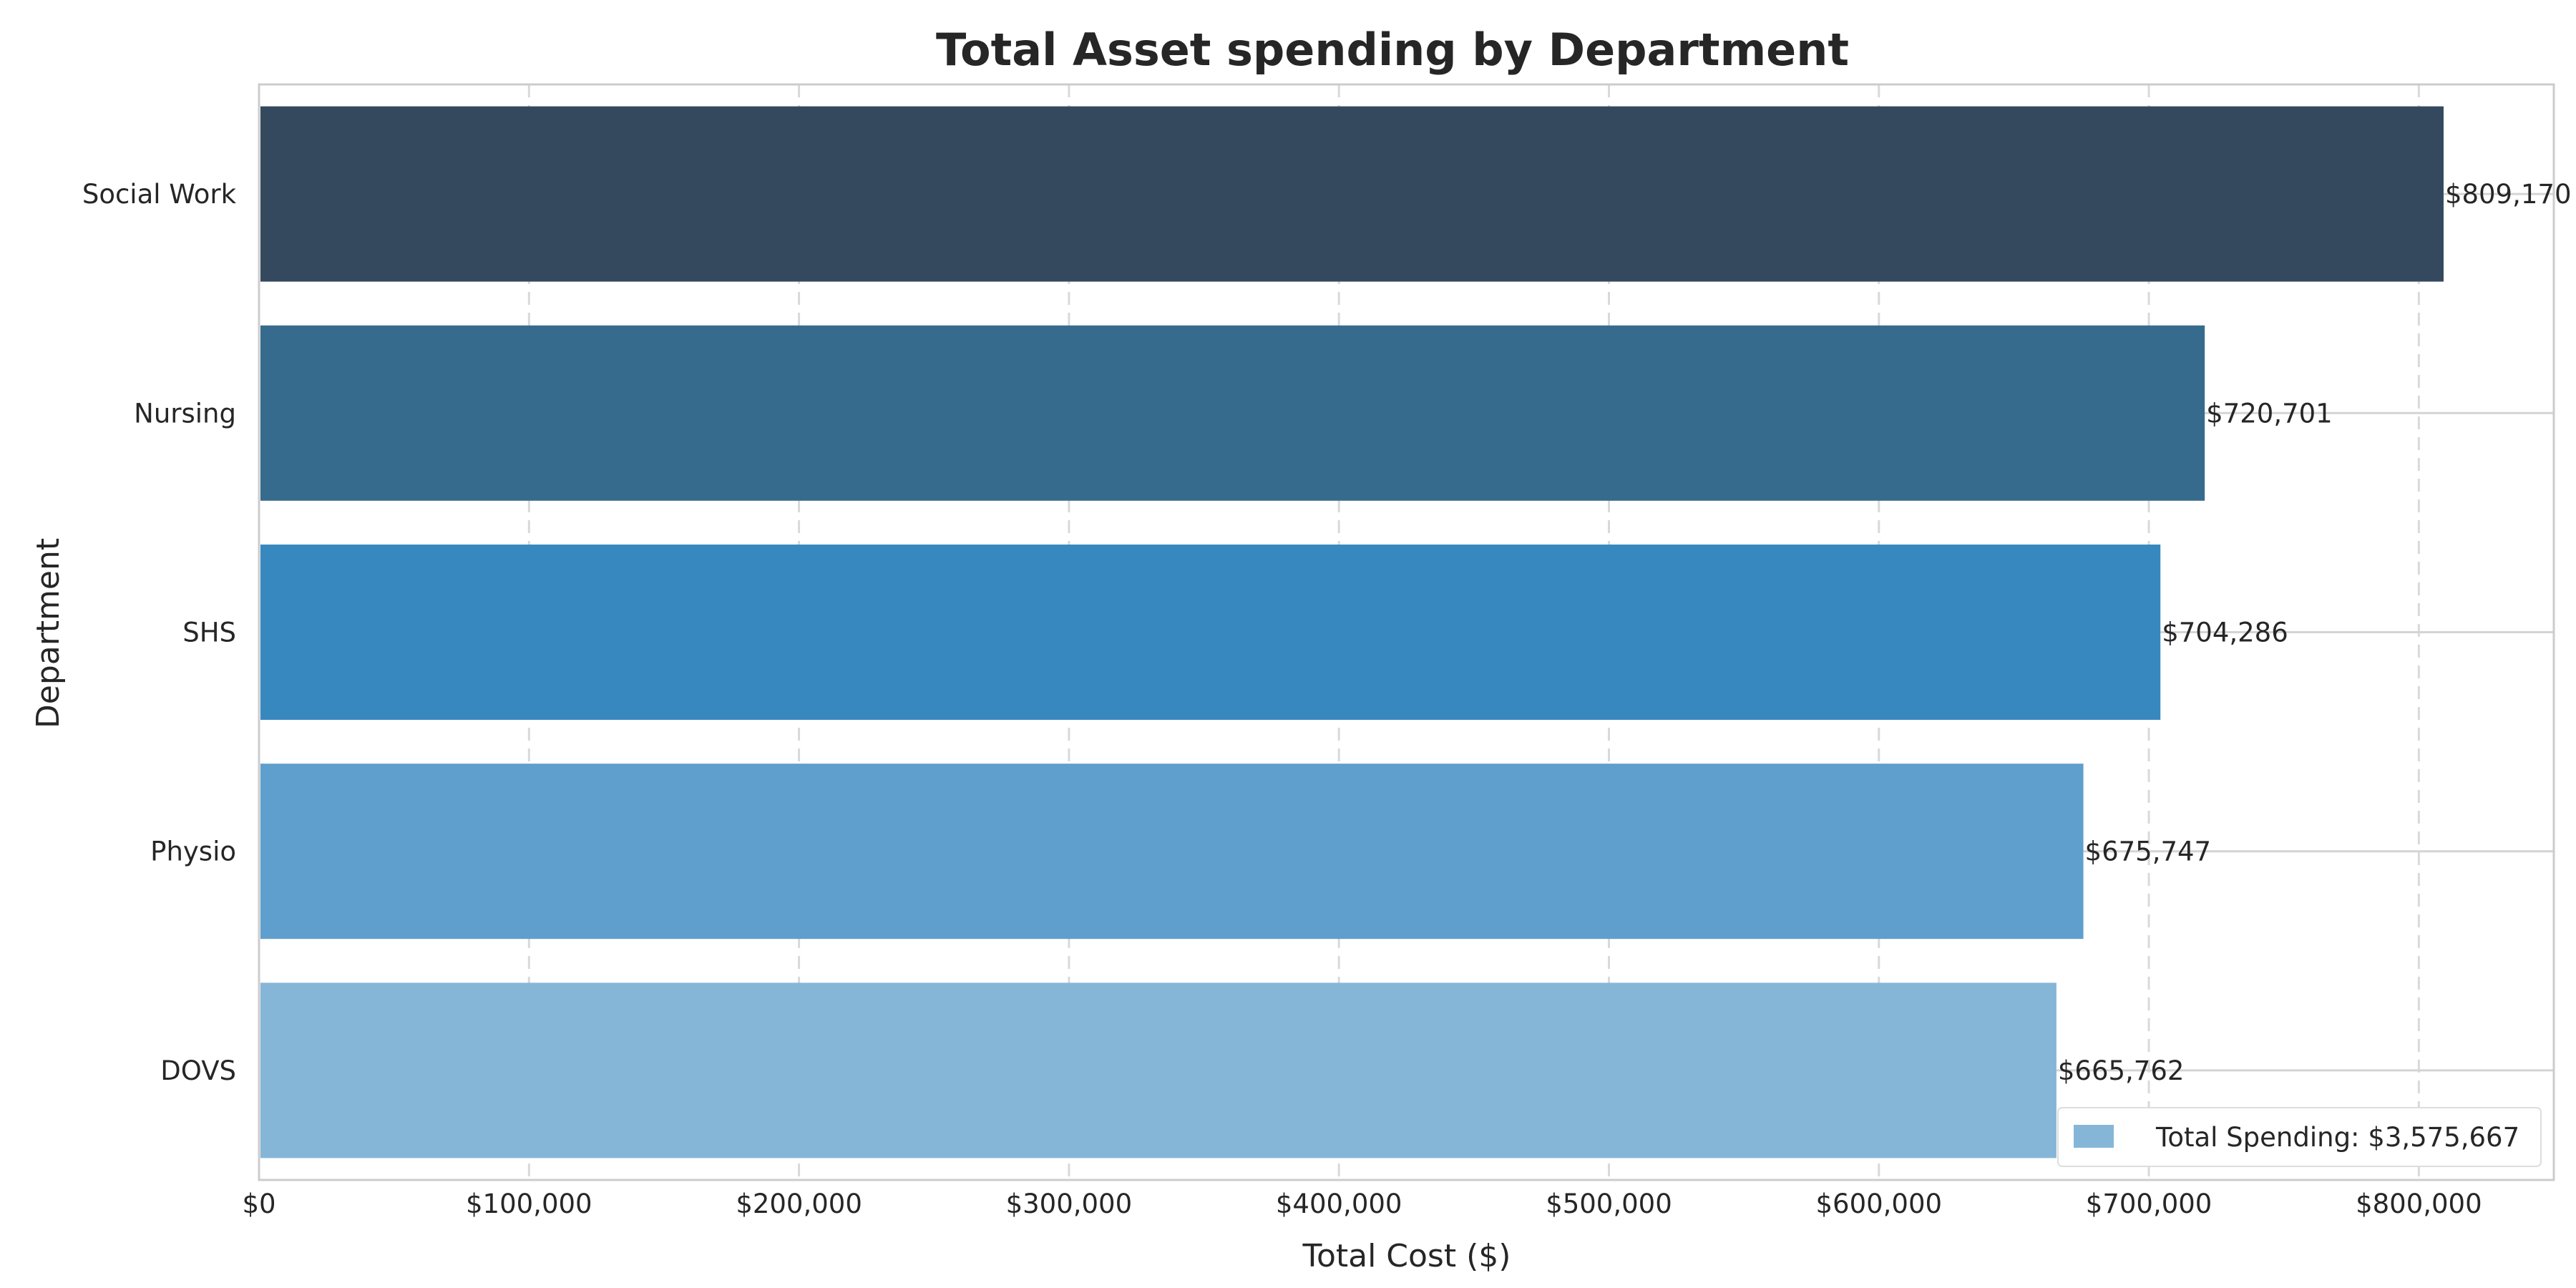  Describe the element at coordinates (2149, 1204) in the screenshot. I see `x-tick-label: $700,000` at that location.